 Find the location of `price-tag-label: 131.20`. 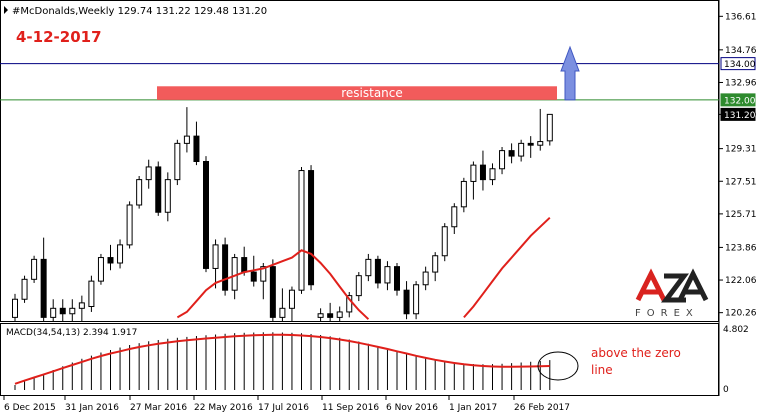

price-tag-label: 131.20 is located at coordinates (740, 116).